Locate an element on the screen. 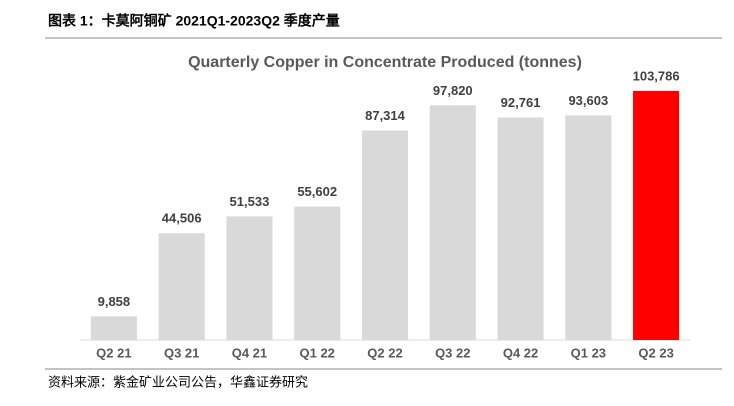  data-label: 97,820 is located at coordinates (453, 90).